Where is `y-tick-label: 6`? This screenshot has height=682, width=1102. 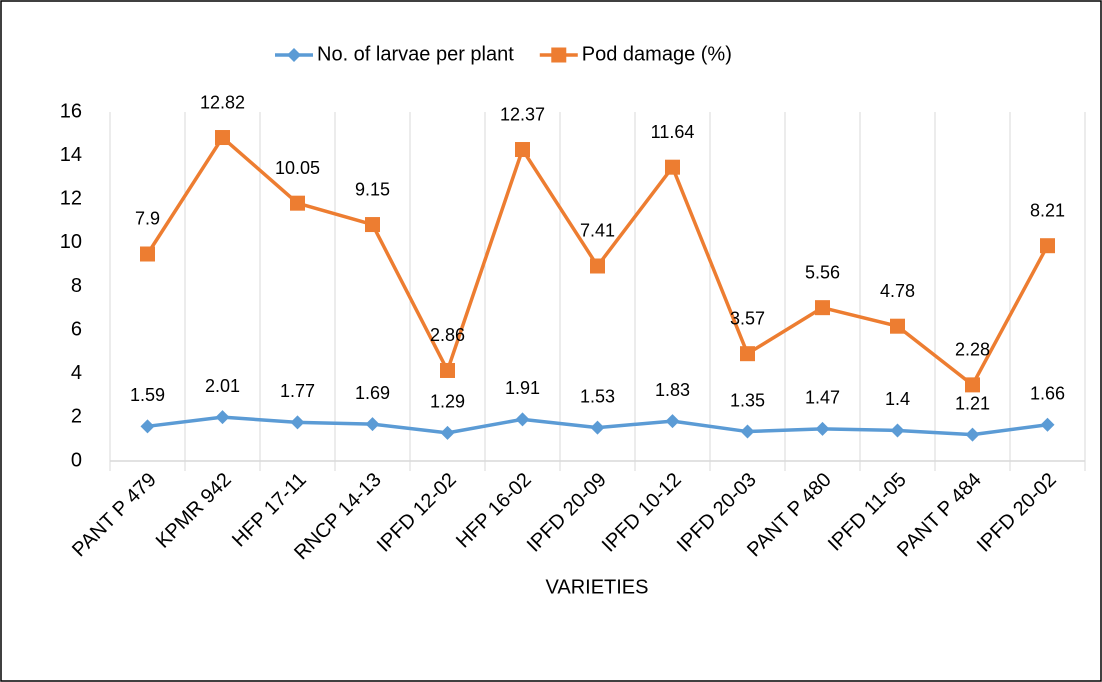 y-tick-label: 6 is located at coordinates (76, 329).